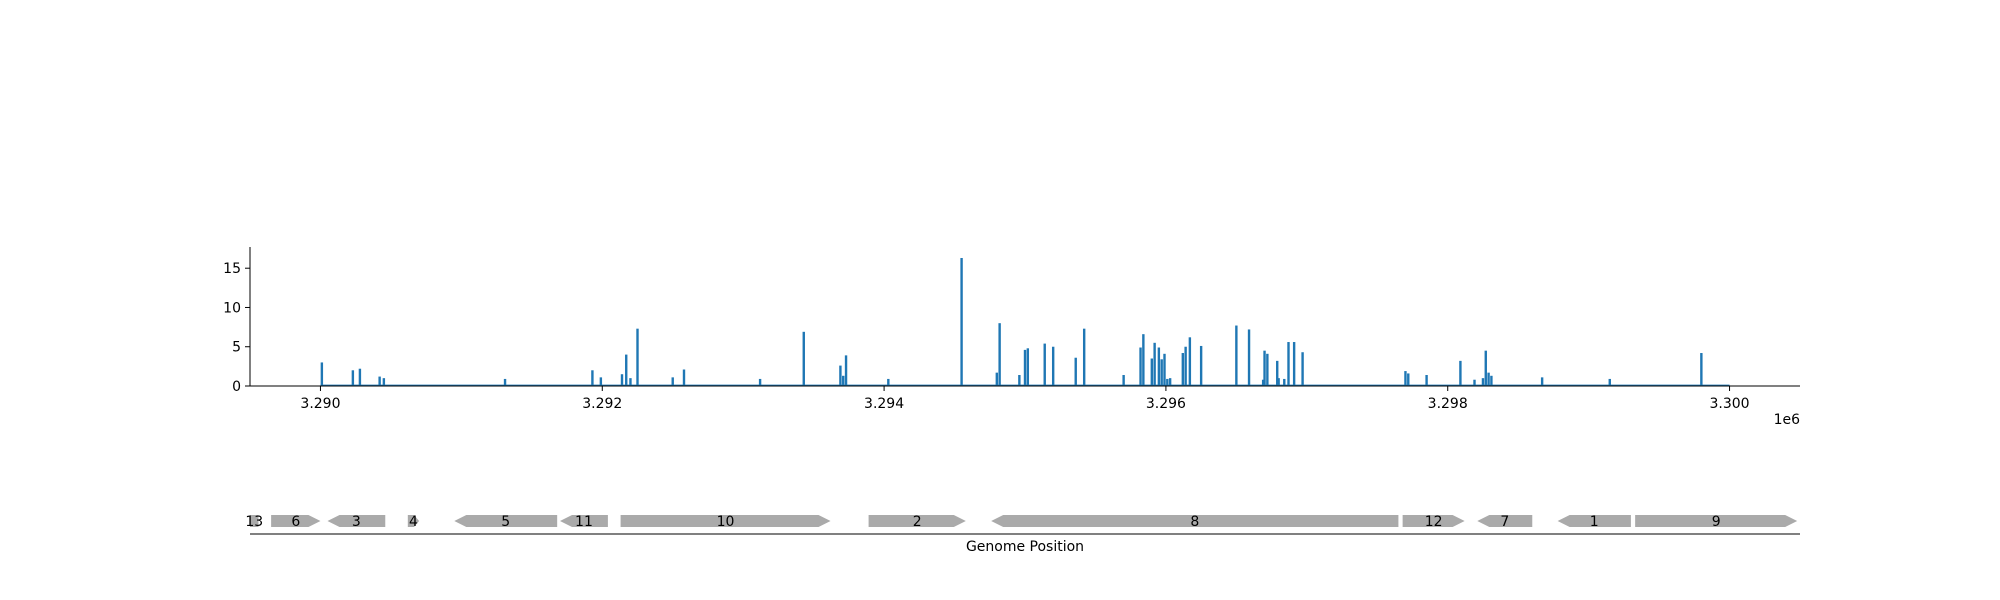 This screenshot has width=2000, height=600. Describe the element at coordinates (602, 404) in the screenshot. I see `x-tick-label: 3.292` at that location.